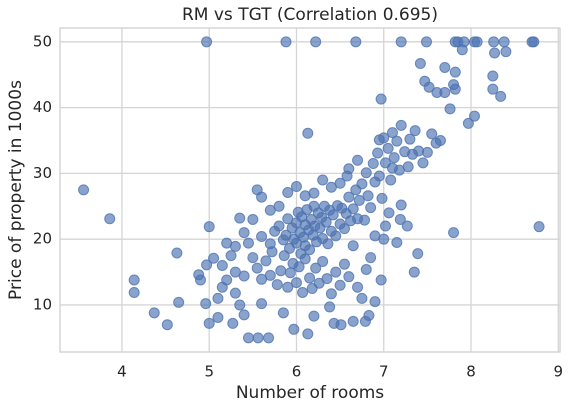  What do you see at coordinates (310, 15) in the screenshot?
I see `chart-title: RM vs TGT (Correlation 0.695)` at bounding box center [310, 15].